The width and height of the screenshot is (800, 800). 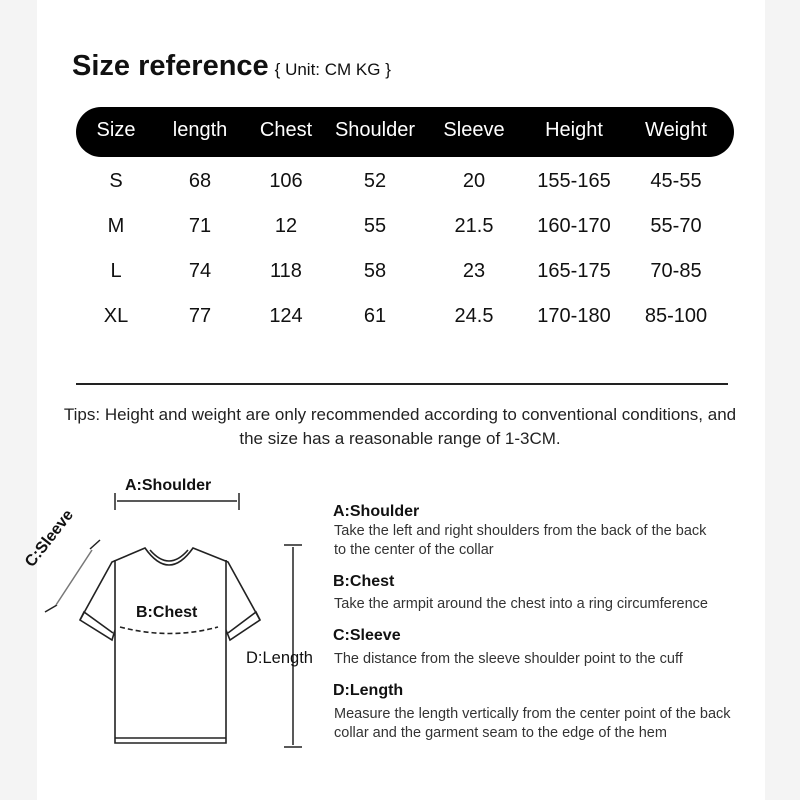 I want to click on table-cell: 24.5, so click(x=474, y=316).